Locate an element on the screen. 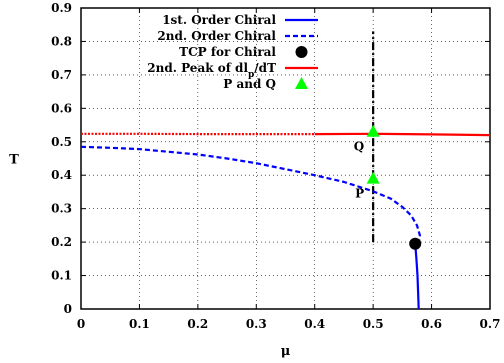 The height and width of the screenshot is (363, 504). y-tick-label: 0.8 is located at coordinates (61, 41).